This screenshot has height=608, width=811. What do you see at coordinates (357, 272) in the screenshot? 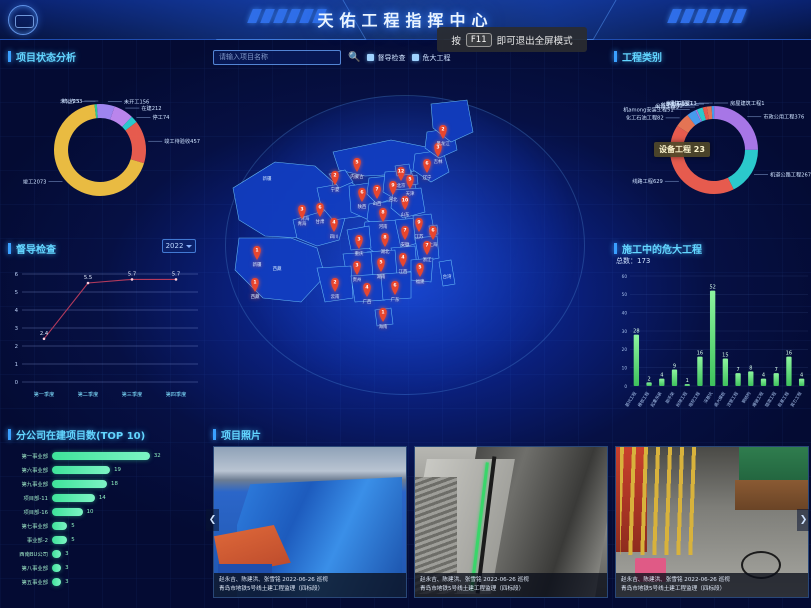
I see `map-pin: 3 贵州` at bounding box center [357, 272].